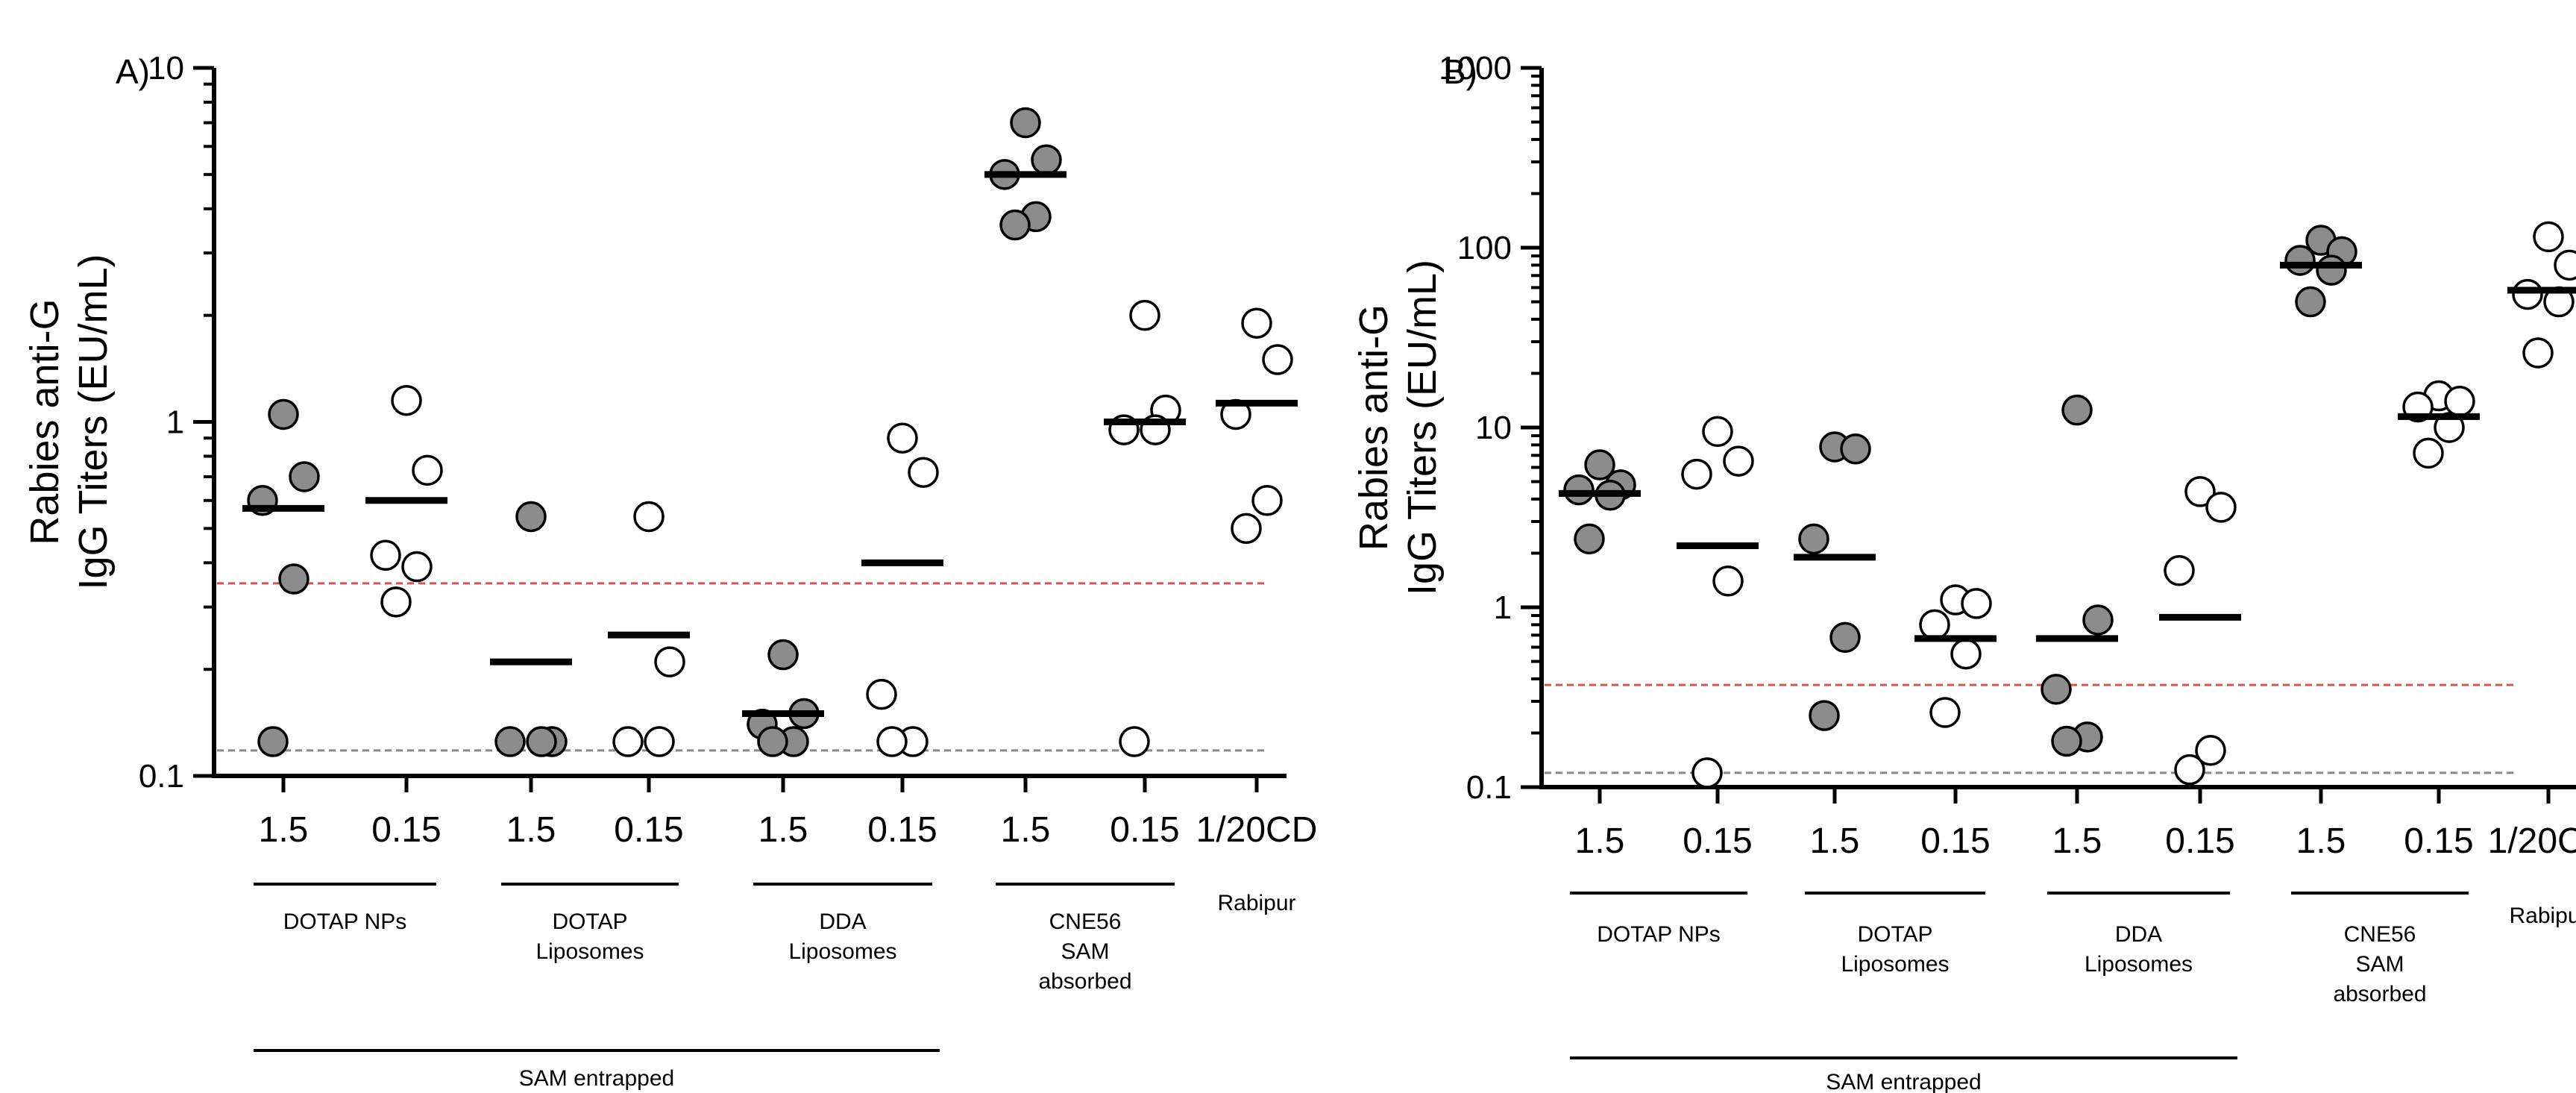 Image resolution: width=2576 pixels, height=1093 pixels. I want to click on group-label: DDA, so click(842, 921).